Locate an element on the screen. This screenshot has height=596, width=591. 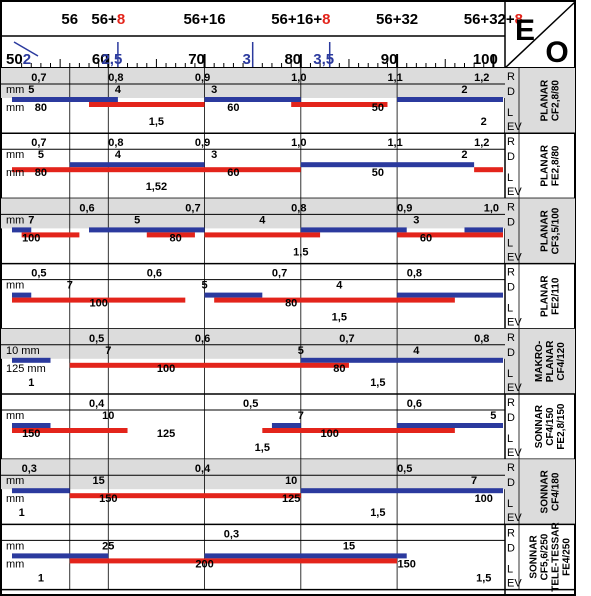
lens-name-line: CF4/180 is located at coordinates (556, 491).